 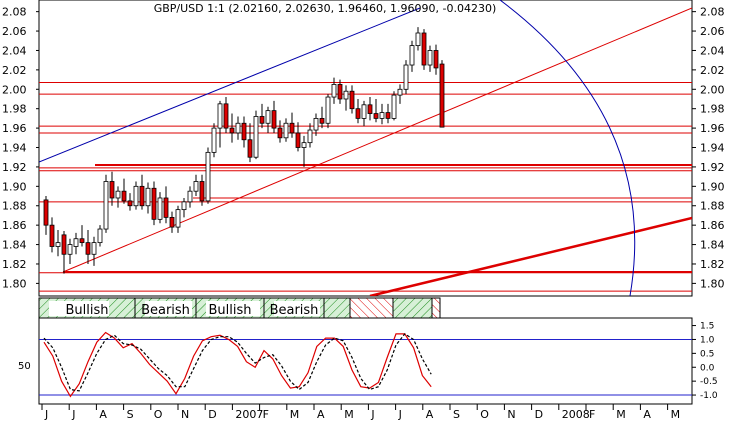 What do you see at coordinates (712, 12) in the screenshot?
I see `y-tick-label: 2.08` at bounding box center [712, 12].